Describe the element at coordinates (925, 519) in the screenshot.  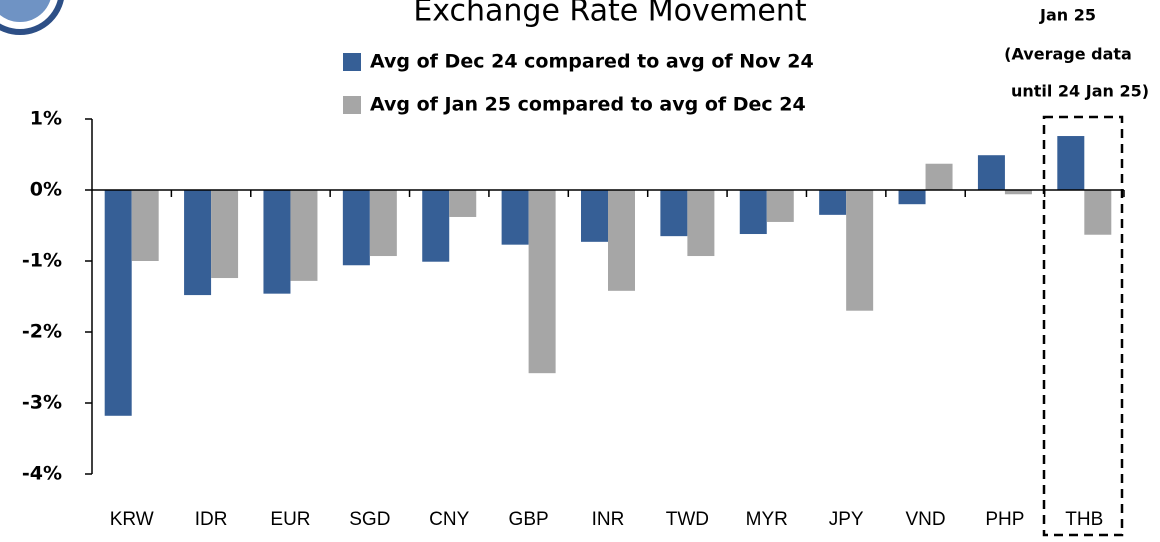
I see `x-tick-label: VND` at that location.